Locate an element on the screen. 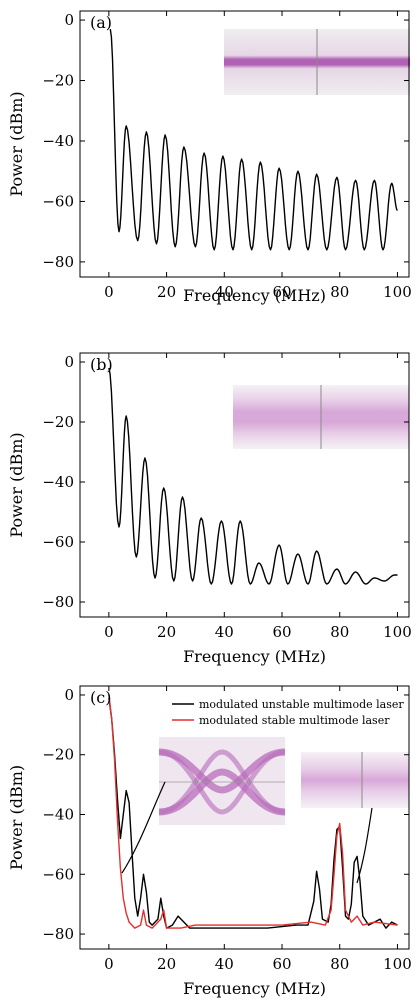 The image size is (419, 1001). panel-label: (c) is located at coordinates (100, 697).